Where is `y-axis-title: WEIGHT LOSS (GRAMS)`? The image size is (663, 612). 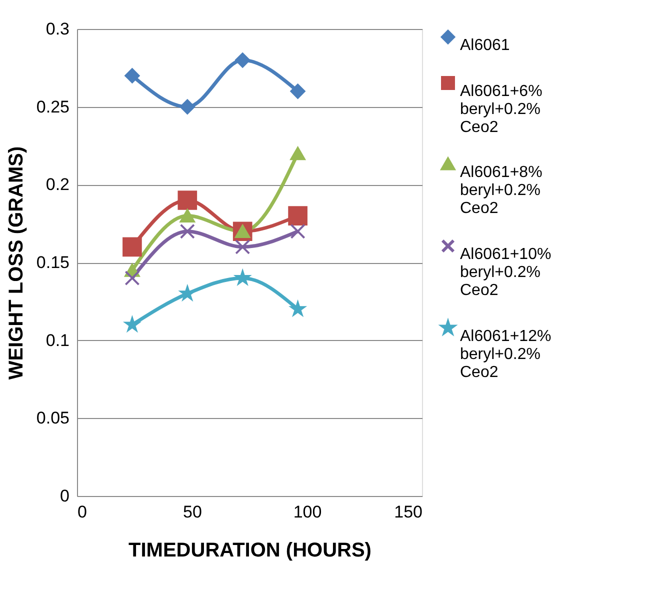 y-axis-title: WEIGHT LOSS (GRAMS) is located at coordinates (16, 263).